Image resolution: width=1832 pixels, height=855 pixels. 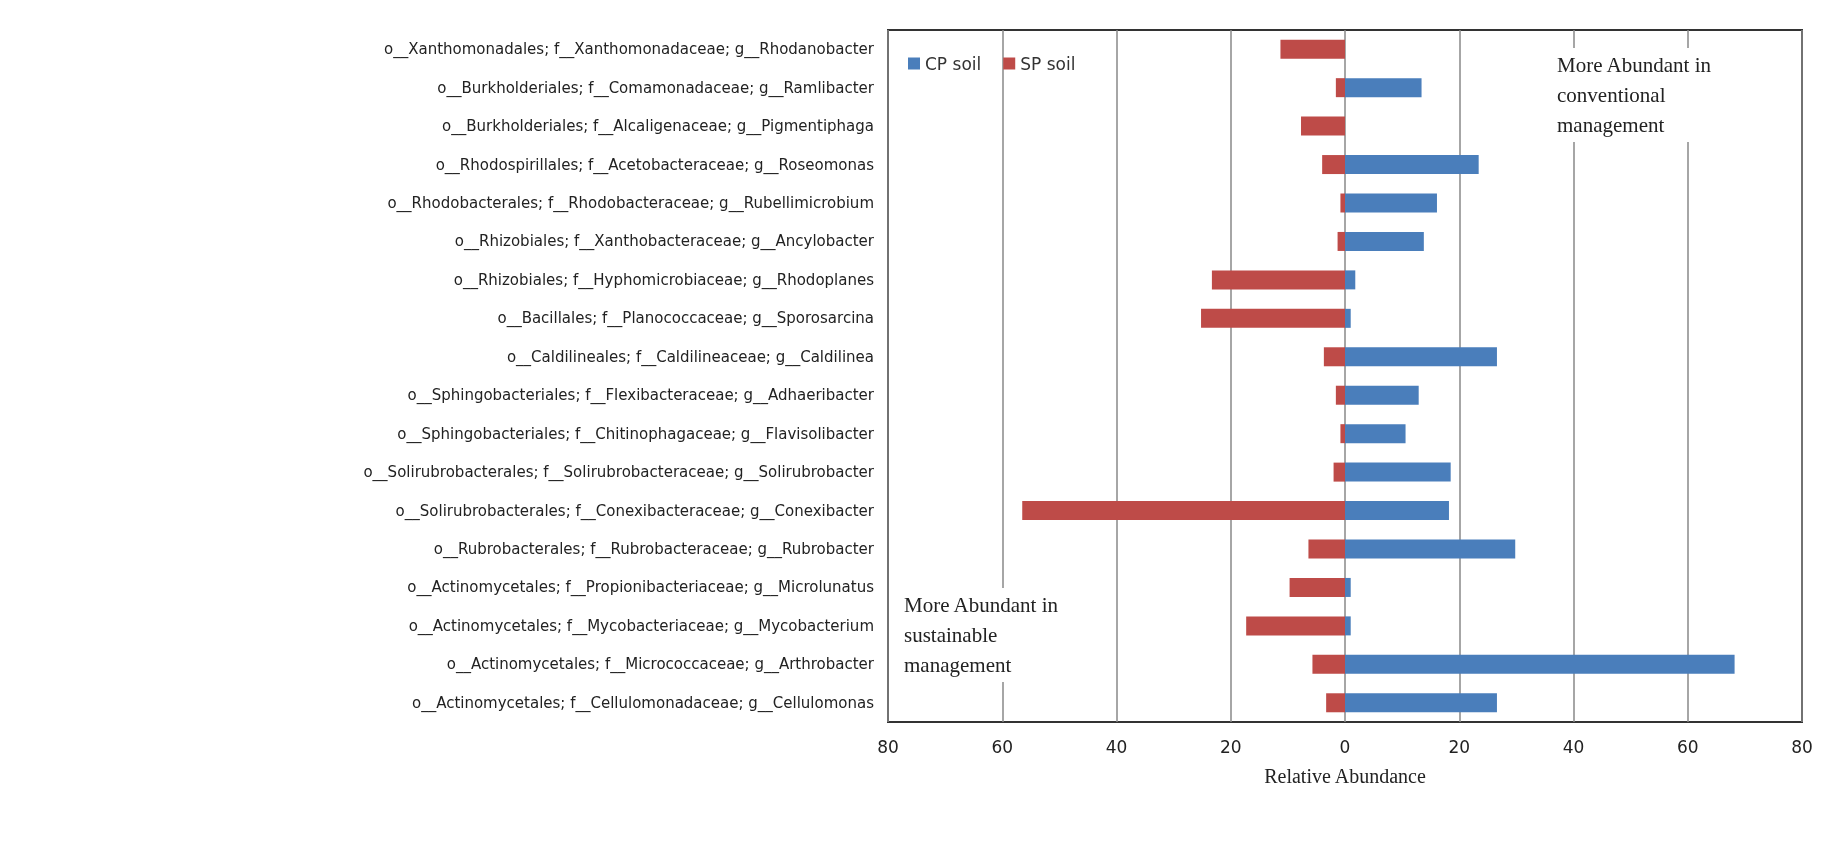 I want to click on y-tick-label: o__Burkholderiales; f__Alcaligenaceae; g__Pigmentiphaga, so click(x=658, y=127).